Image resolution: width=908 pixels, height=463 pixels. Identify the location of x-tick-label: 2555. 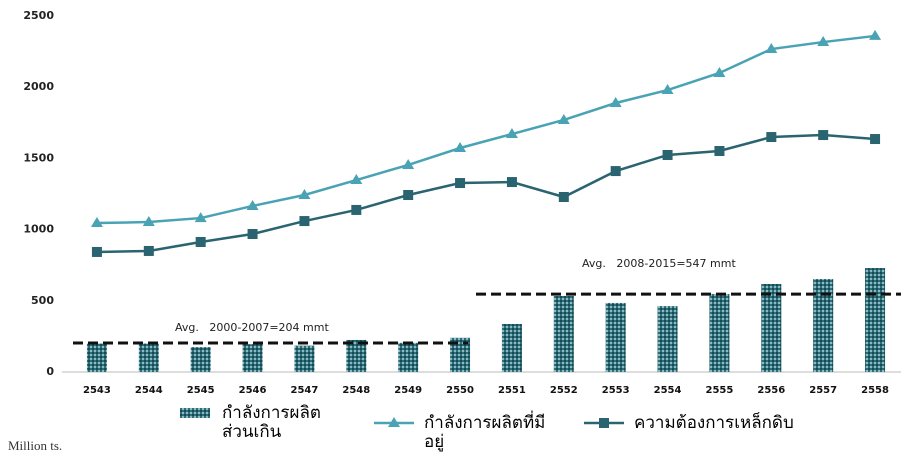
(720, 390).